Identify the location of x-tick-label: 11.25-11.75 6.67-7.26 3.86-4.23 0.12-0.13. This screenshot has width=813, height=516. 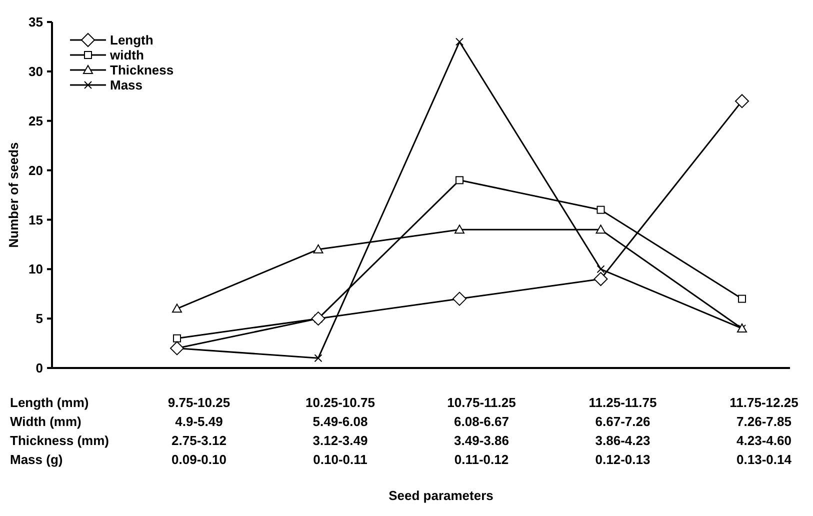
(622, 431).